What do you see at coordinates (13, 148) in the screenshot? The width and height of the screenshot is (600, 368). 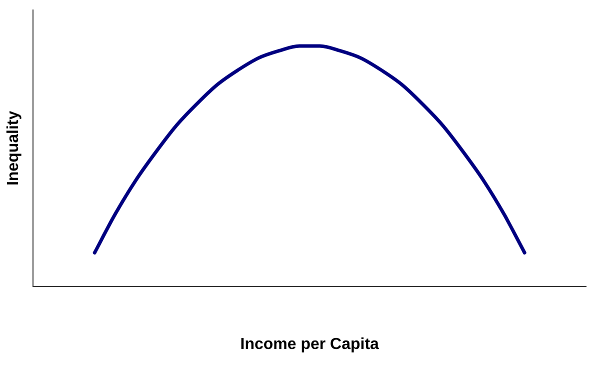 I see `y-axis-title: Inequality` at bounding box center [13, 148].